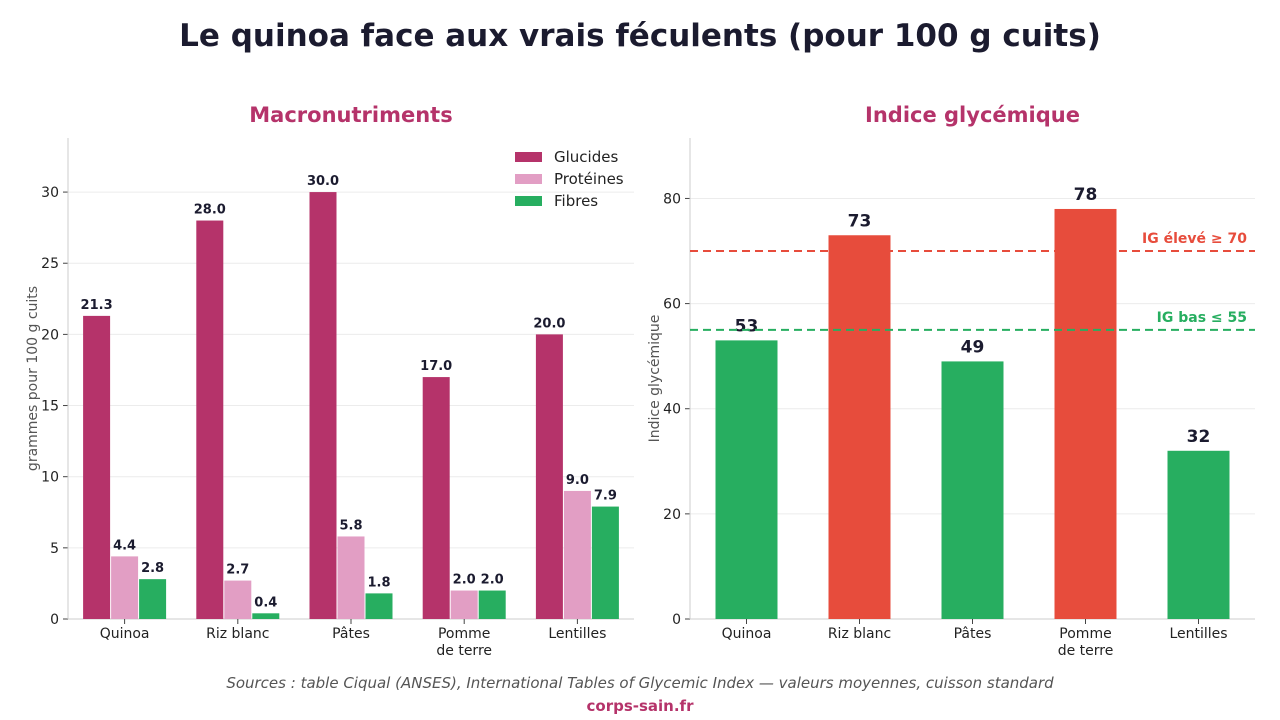 This screenshot has height=720, width=1280. I want to click on macro-data-label: 0.4, so click(265, 602).